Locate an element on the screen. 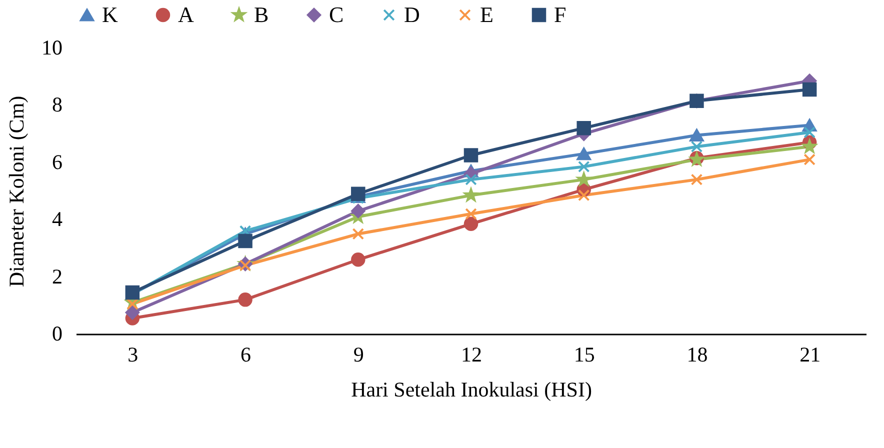  x-tick-label: 6 is located at coordinates (246, 354).